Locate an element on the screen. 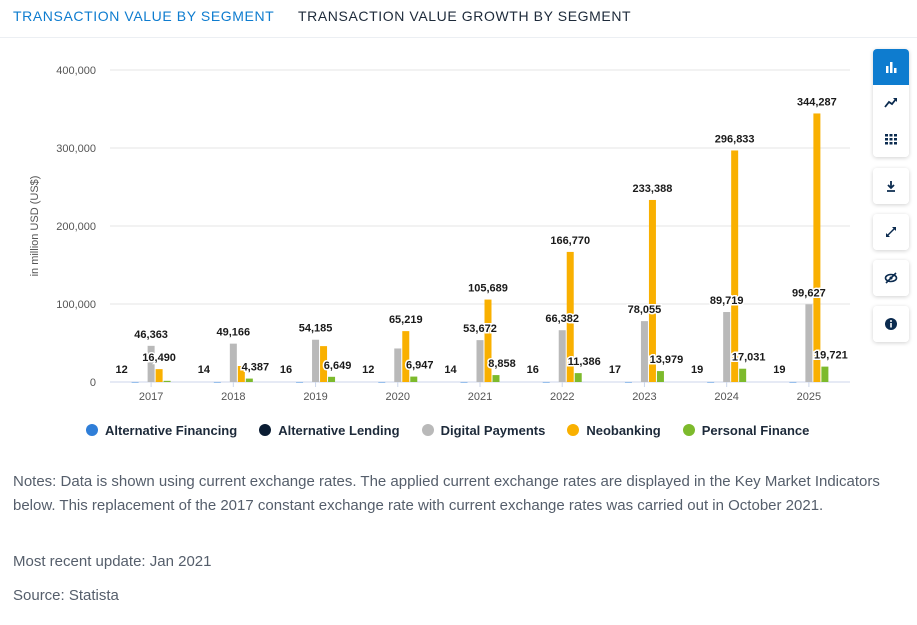 This screenshot has height=625, width=917. legend-item-personal-finance: Personal Finance is located at coordinates (746, 430).